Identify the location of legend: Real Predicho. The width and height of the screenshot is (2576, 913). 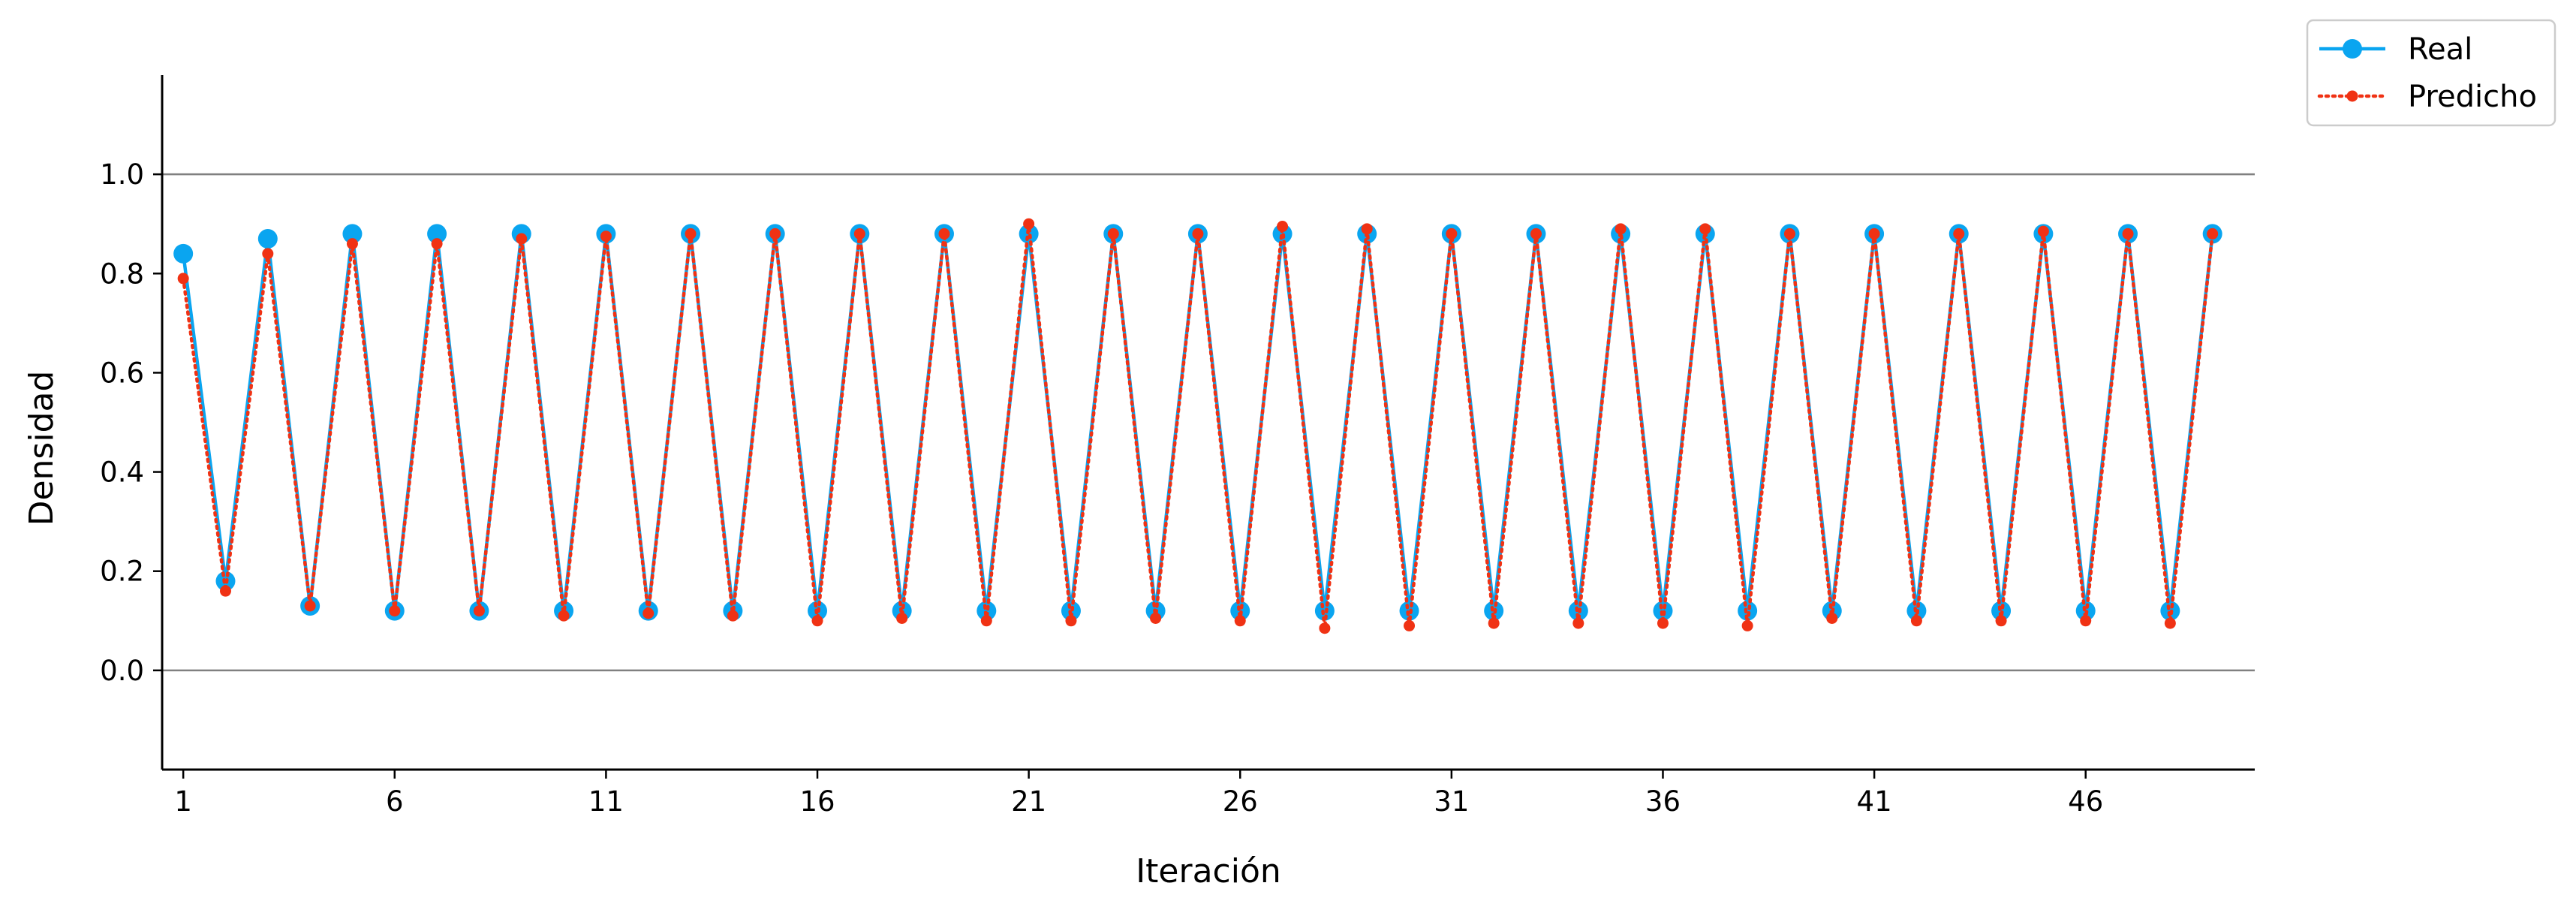
(2431, 73).